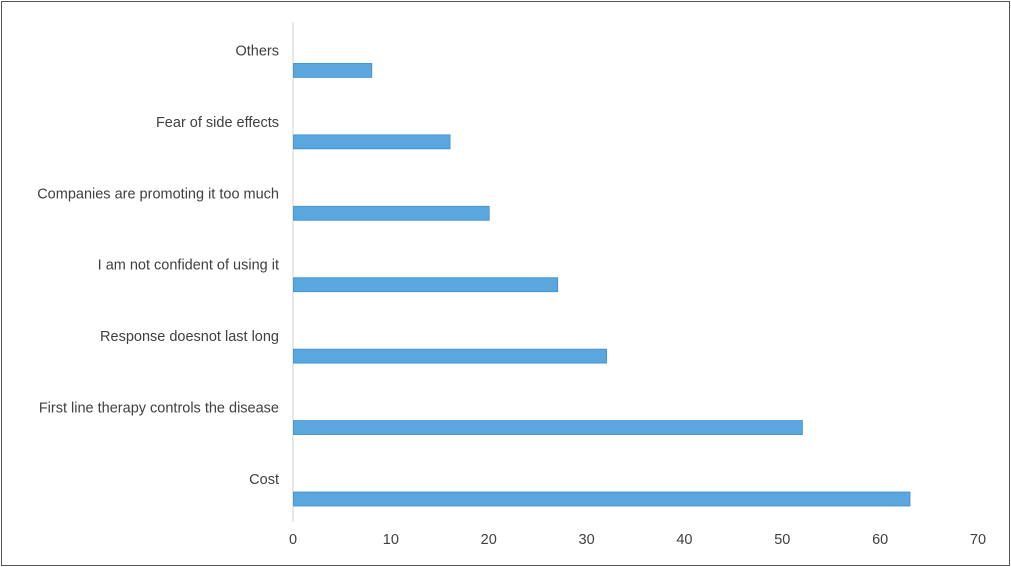 Image resolution: width=1011 pixels, height=567 pixels. What do you see at coordinates (293, 540) in the screenshot?
I see `x-tick-label-0: 0` at bounding box center [293, 540].